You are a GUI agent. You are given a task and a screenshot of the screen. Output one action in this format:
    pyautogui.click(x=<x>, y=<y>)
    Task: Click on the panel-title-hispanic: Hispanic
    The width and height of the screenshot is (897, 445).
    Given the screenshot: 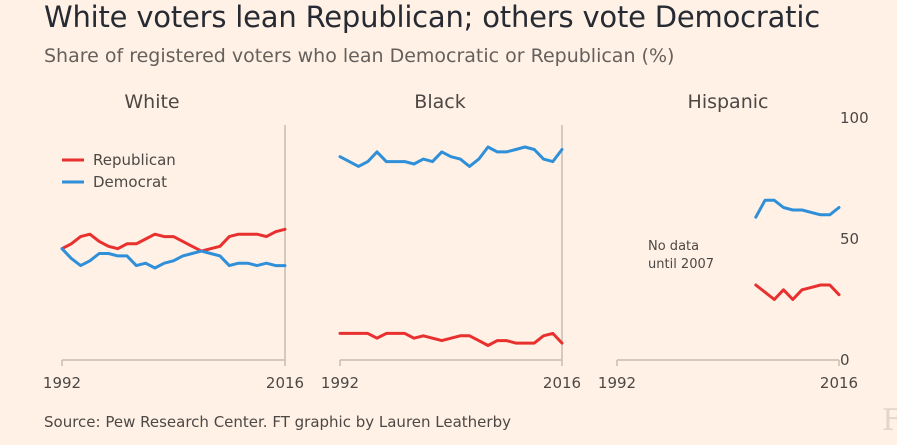 What is the action you would take?
    pyautogui.click(x=728, y=102)
    